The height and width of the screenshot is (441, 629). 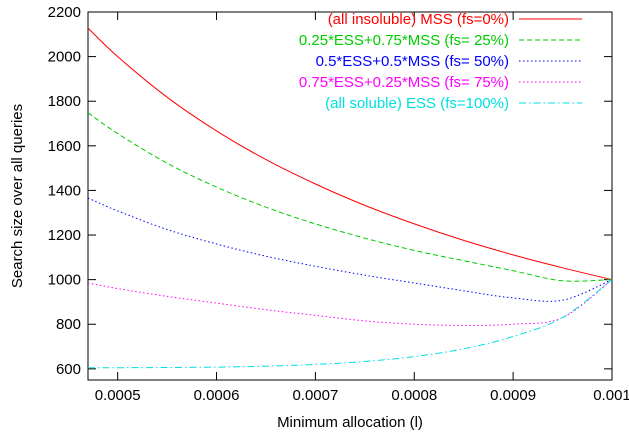 I want to click on y-tick-label: 2200, so click(x=64, y=12).